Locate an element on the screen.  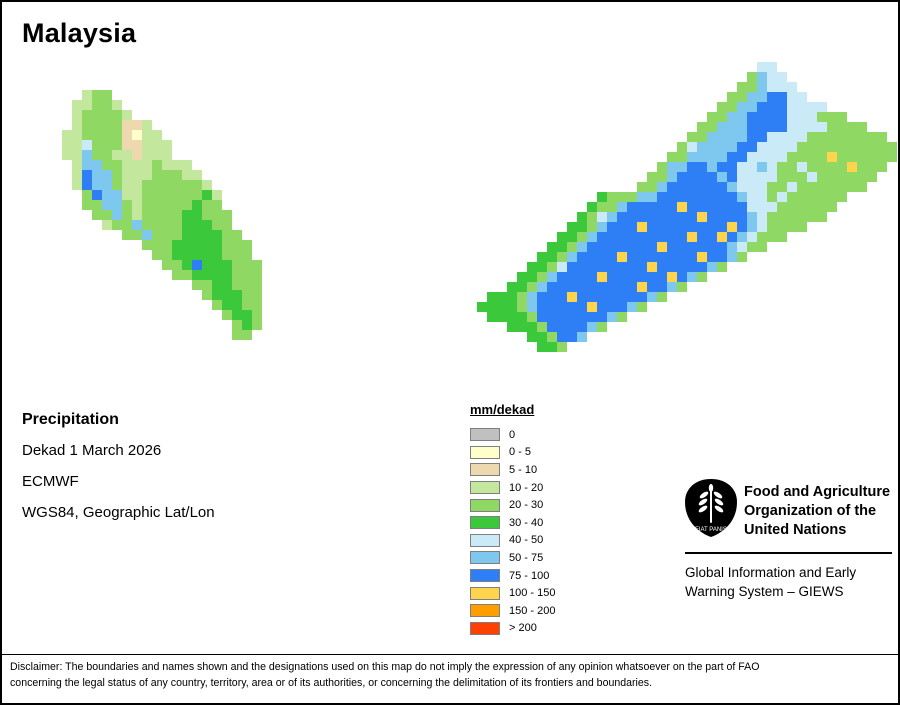
dekad-label: Dekad 1 March 2026 is located at coordinates (92, 450).